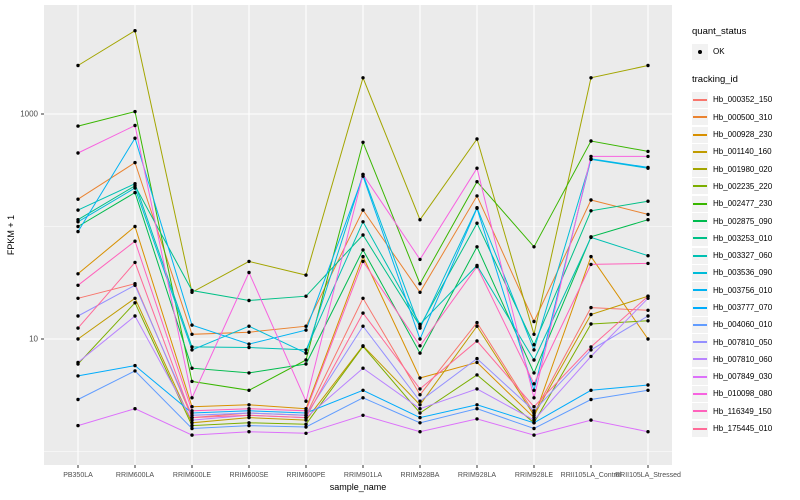 The image size is (800, 500). I want to click on legend-item-Hb_000928_230: Hb_000928_230, so click(745, 134).